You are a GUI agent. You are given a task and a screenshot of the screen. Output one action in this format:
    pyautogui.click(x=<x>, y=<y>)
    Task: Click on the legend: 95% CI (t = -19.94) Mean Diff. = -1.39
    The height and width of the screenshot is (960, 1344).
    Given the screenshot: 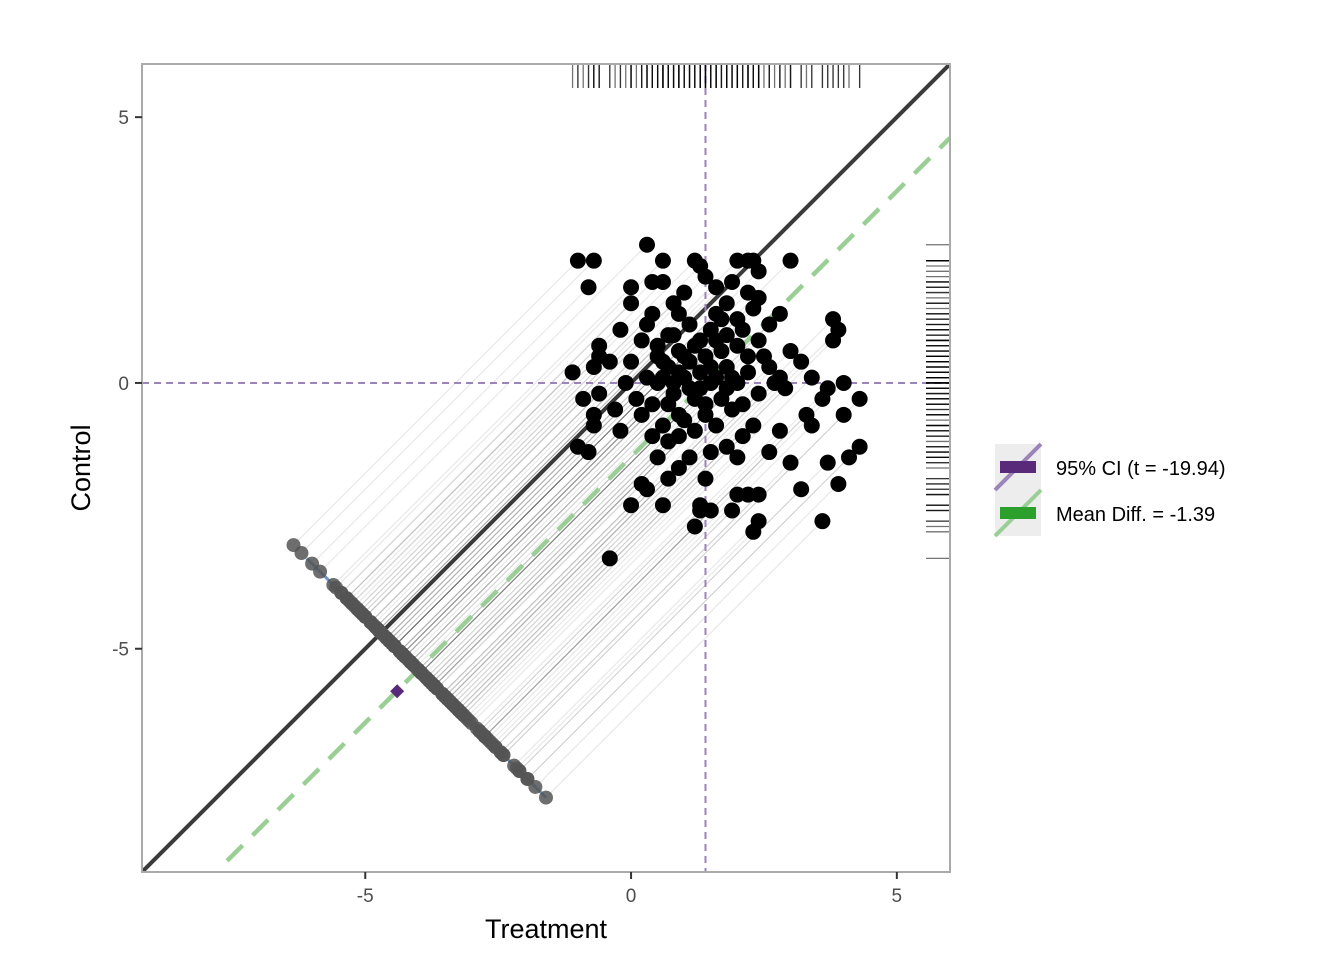 What is the action you would take?
    pyautogui.click(x=1109, y=490)
    